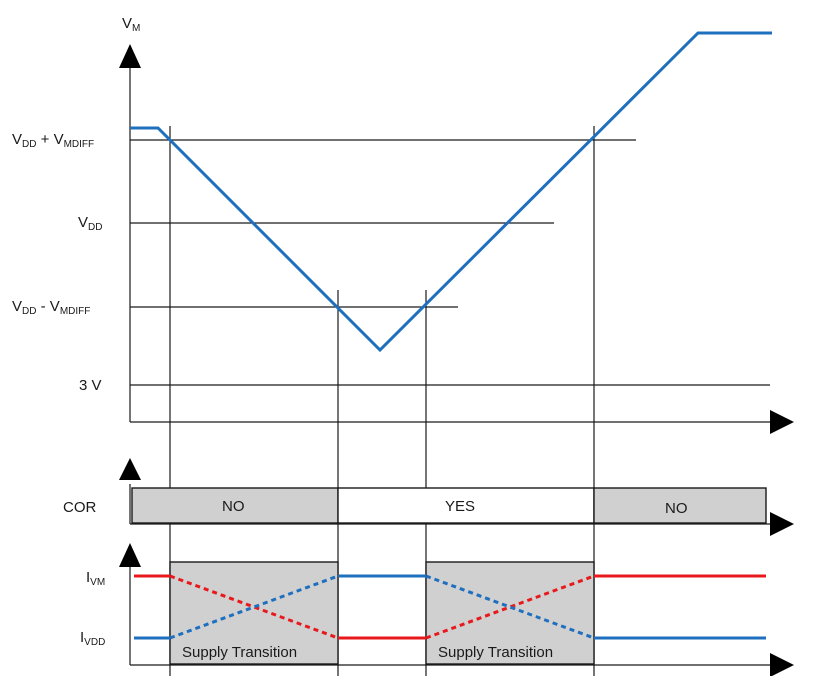 The image size is (819, 676). I want to click on cor-segment-no-2-label: NO, so click(676, 508).